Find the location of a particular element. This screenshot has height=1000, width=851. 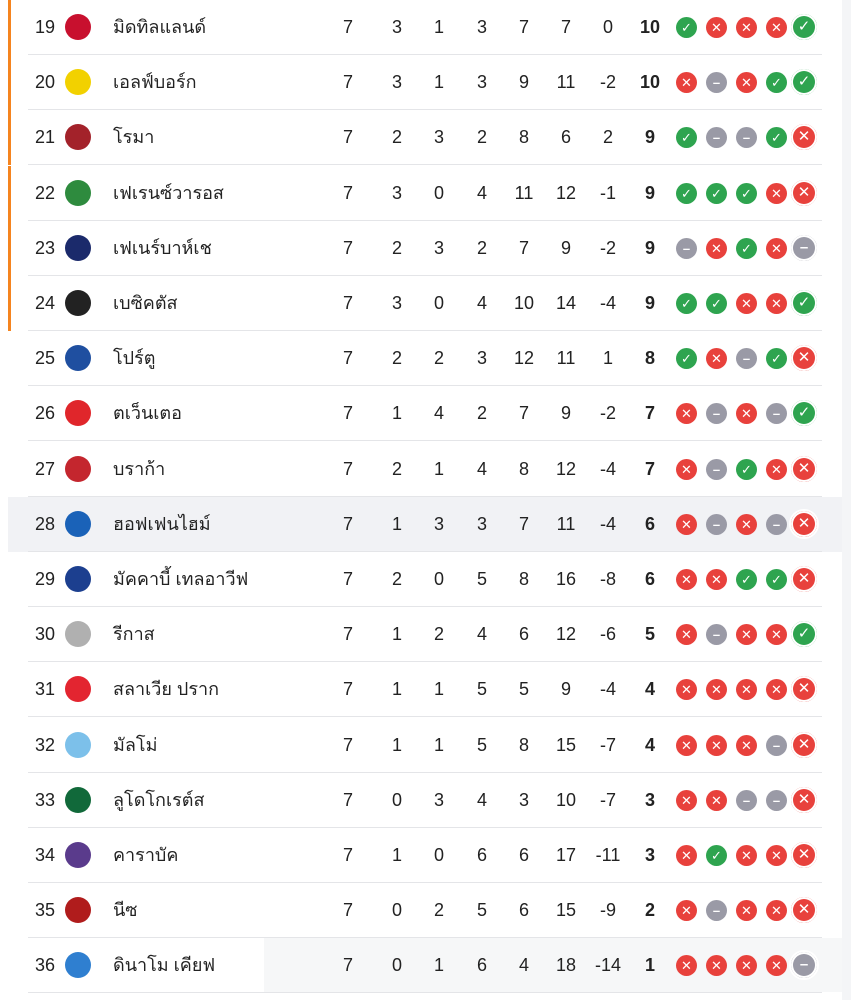

team-name: ลูโดโกเรต์ส is located at coordinates (159, 799).